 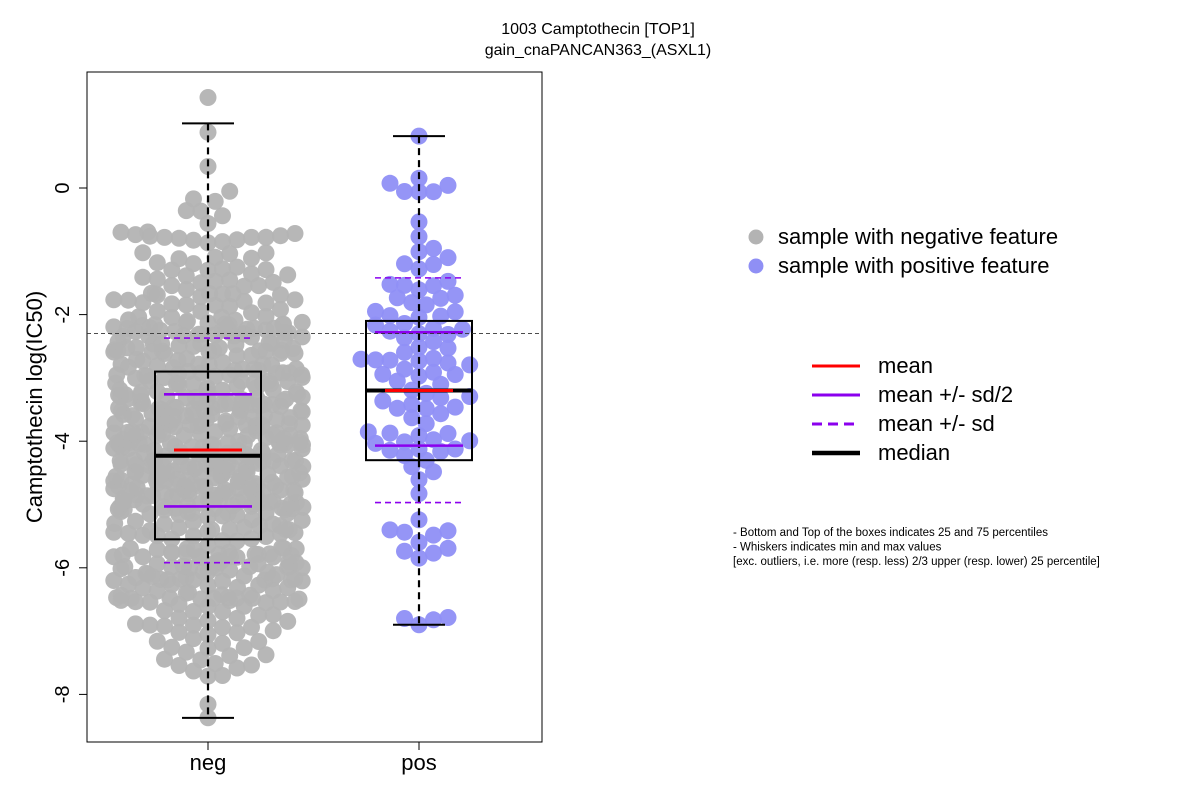 What do you see at coordinates (63, 187) in the screenshot?
I see `y-tick-label: 0` at bounding box center [63, 187].